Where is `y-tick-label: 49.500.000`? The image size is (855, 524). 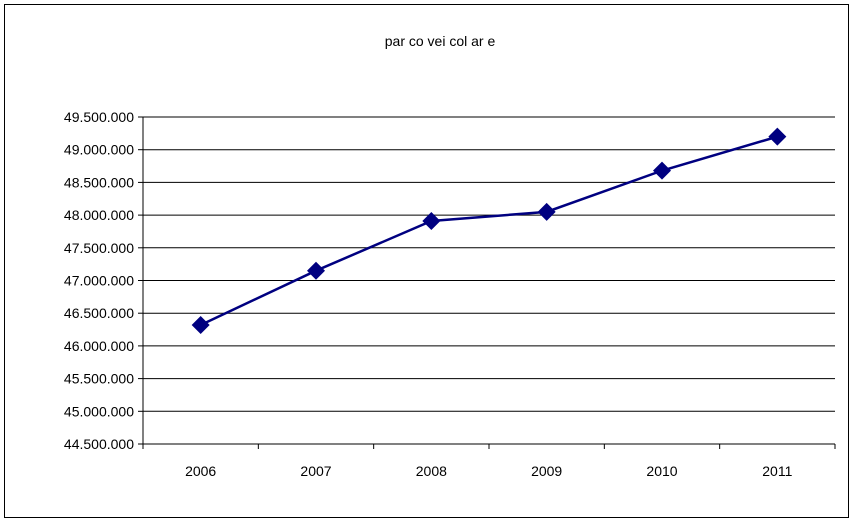 y-tick-label: 49.500.000 is located at coordinates (99, 117).